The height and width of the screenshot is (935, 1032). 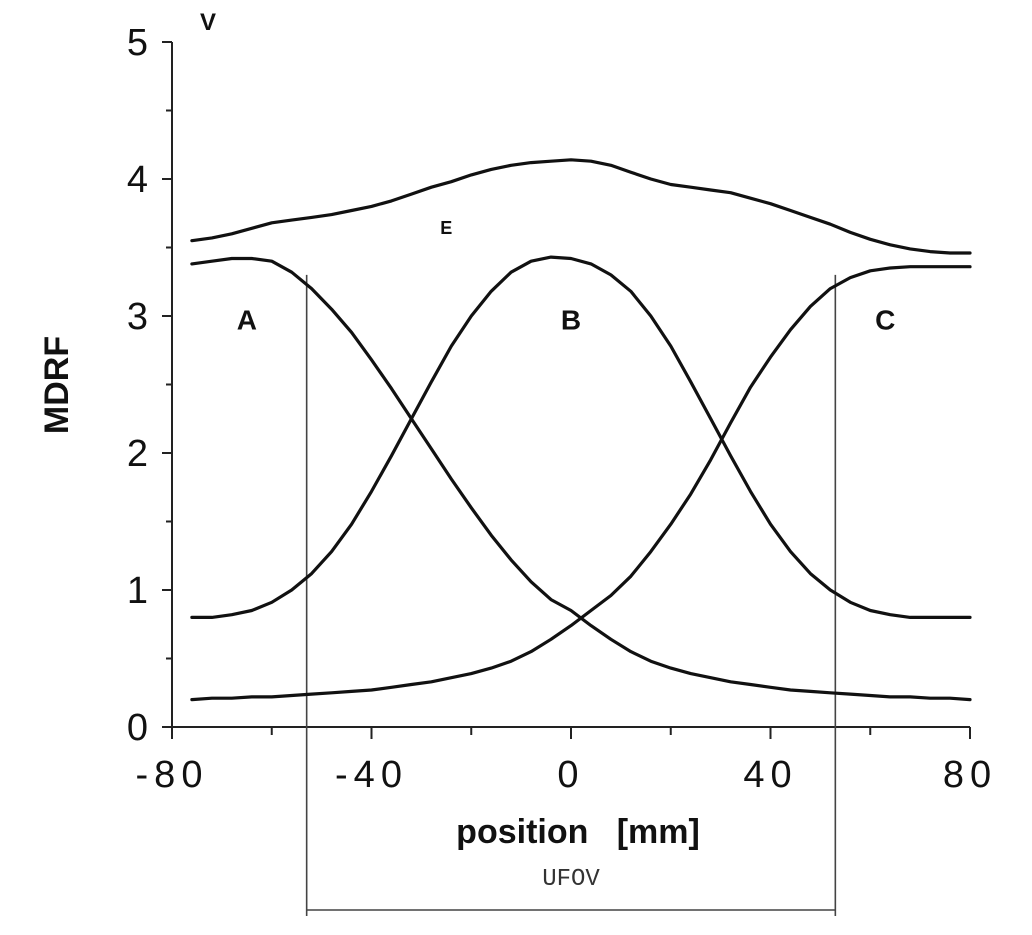 What do you see at coordinates (566, 277) in the screenshot?
I see `curve-labels-layer: A B C E` at bounding box center [566, 277].